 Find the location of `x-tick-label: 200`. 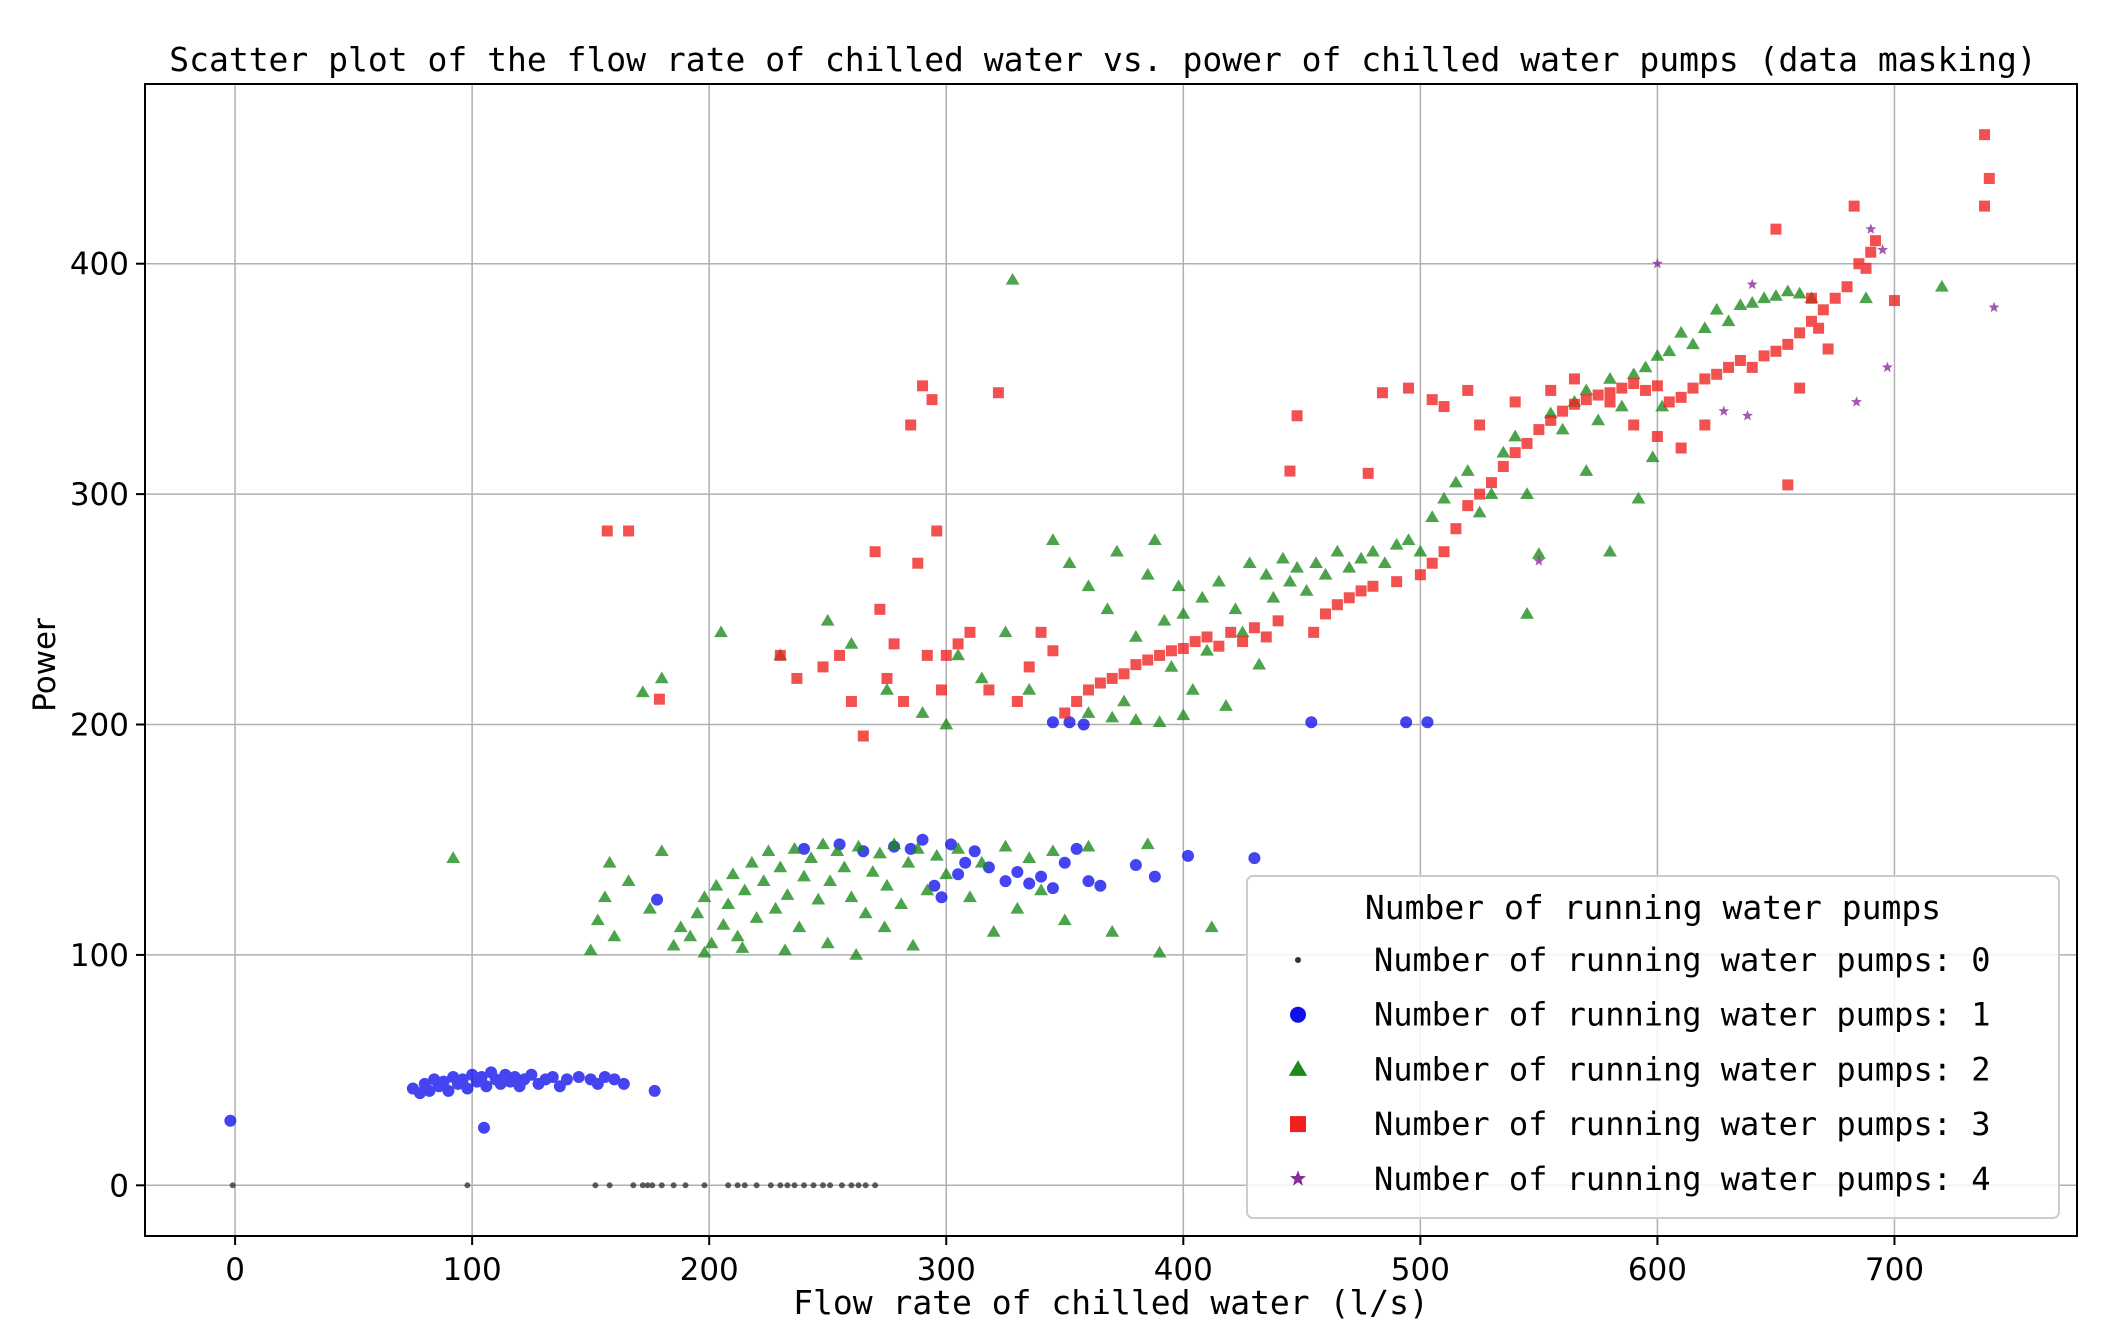

x-tick-label: 200 is located at coordinates (709, 1270).